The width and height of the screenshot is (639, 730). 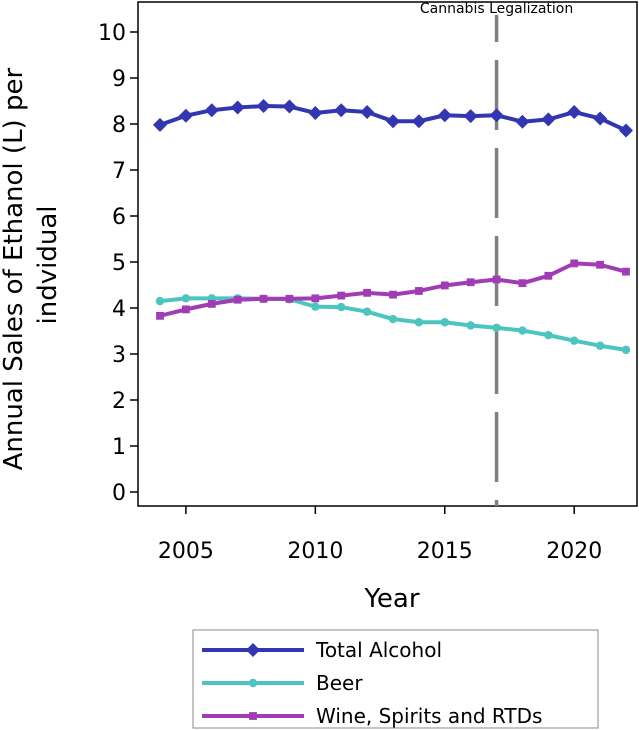 What do you see at coordinates (48, 265) in the screenshot?
I see `y-axis-title-line-2: indvidual` at bounding box center [48, 265].